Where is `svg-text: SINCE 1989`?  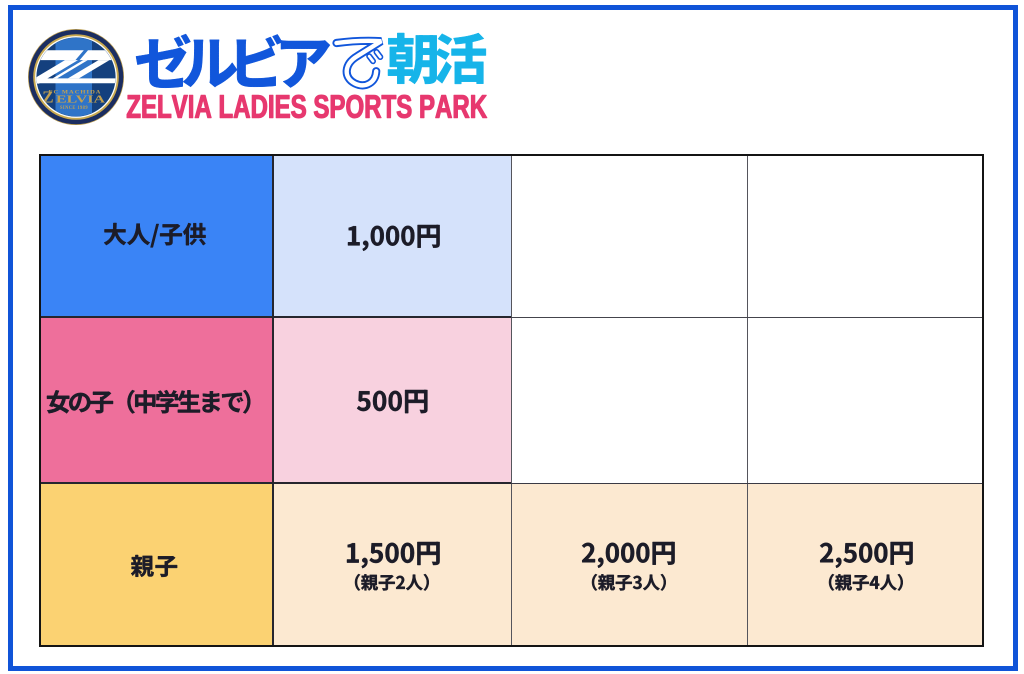 svg-text: SINCE 1989 is located at coordinates (74, 108).